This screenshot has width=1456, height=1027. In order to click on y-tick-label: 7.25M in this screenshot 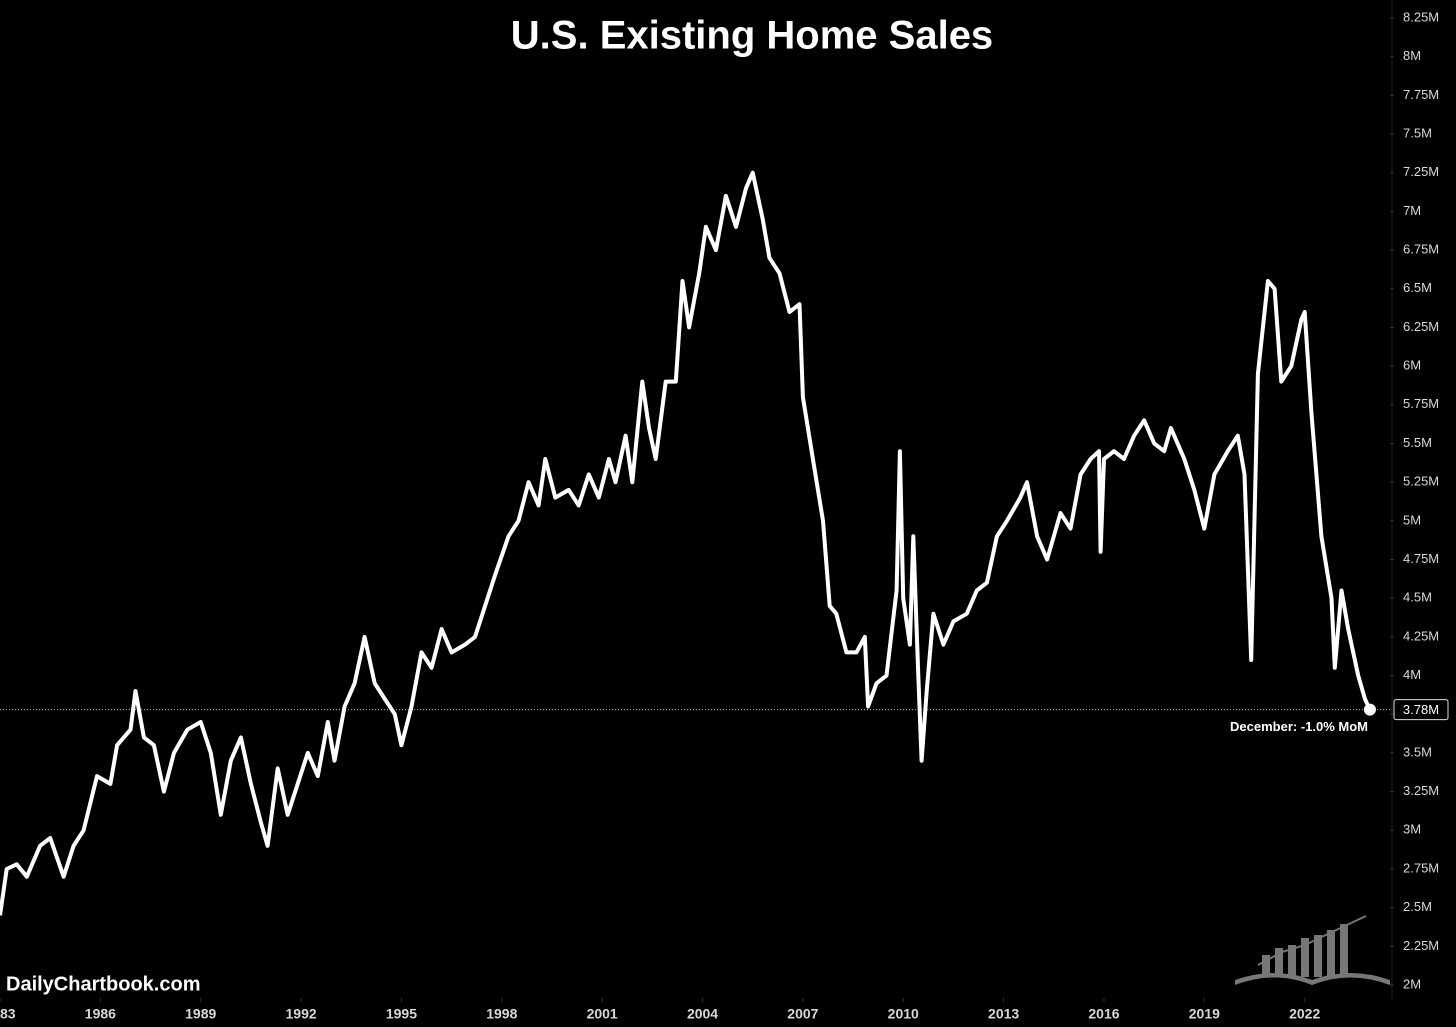, I will do `click(1421, 171)`.